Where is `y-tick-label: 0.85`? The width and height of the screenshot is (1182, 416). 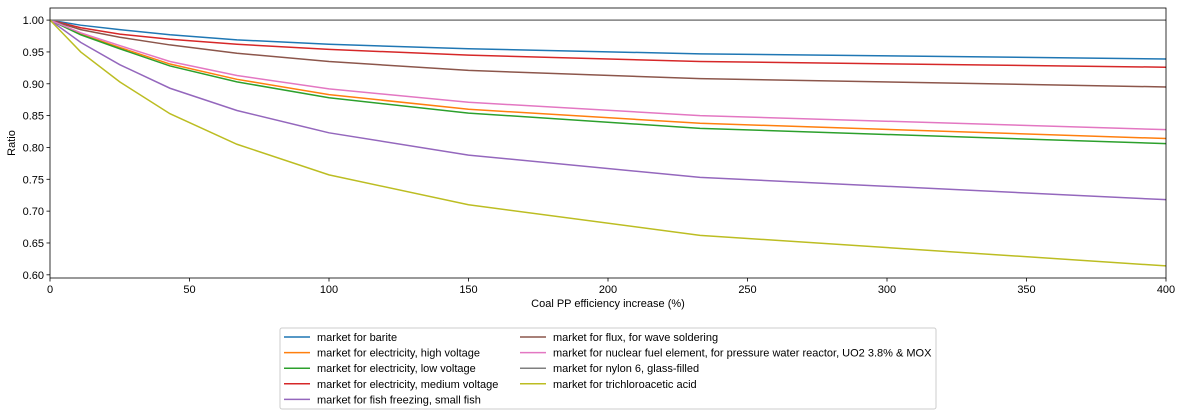
y-tick-label: 0.85 is located at coordinates (33, 117).